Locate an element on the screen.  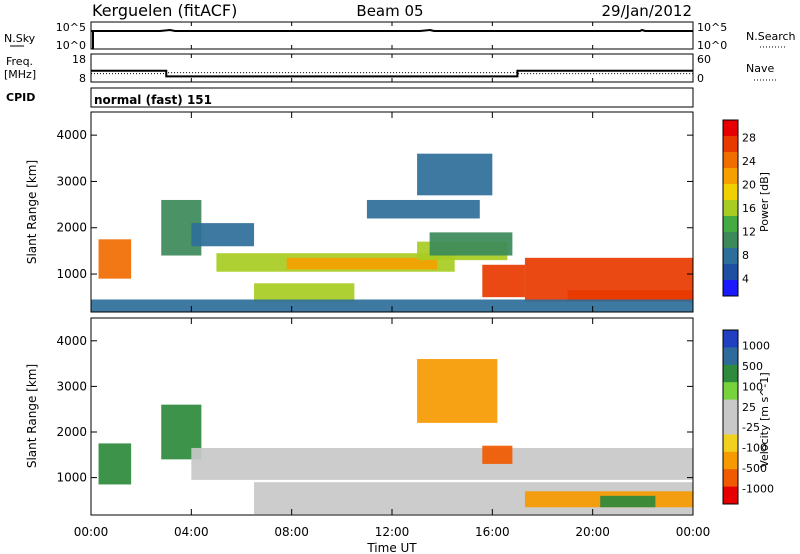
nave-label: Nave is located at coordinates (760, 68).